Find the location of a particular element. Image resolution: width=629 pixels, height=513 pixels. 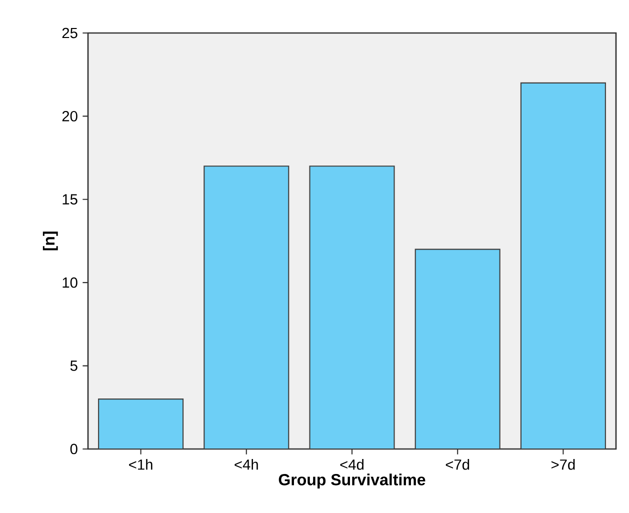

x-axis-title: Group Survivaltime is located at coordinates (352, 481).